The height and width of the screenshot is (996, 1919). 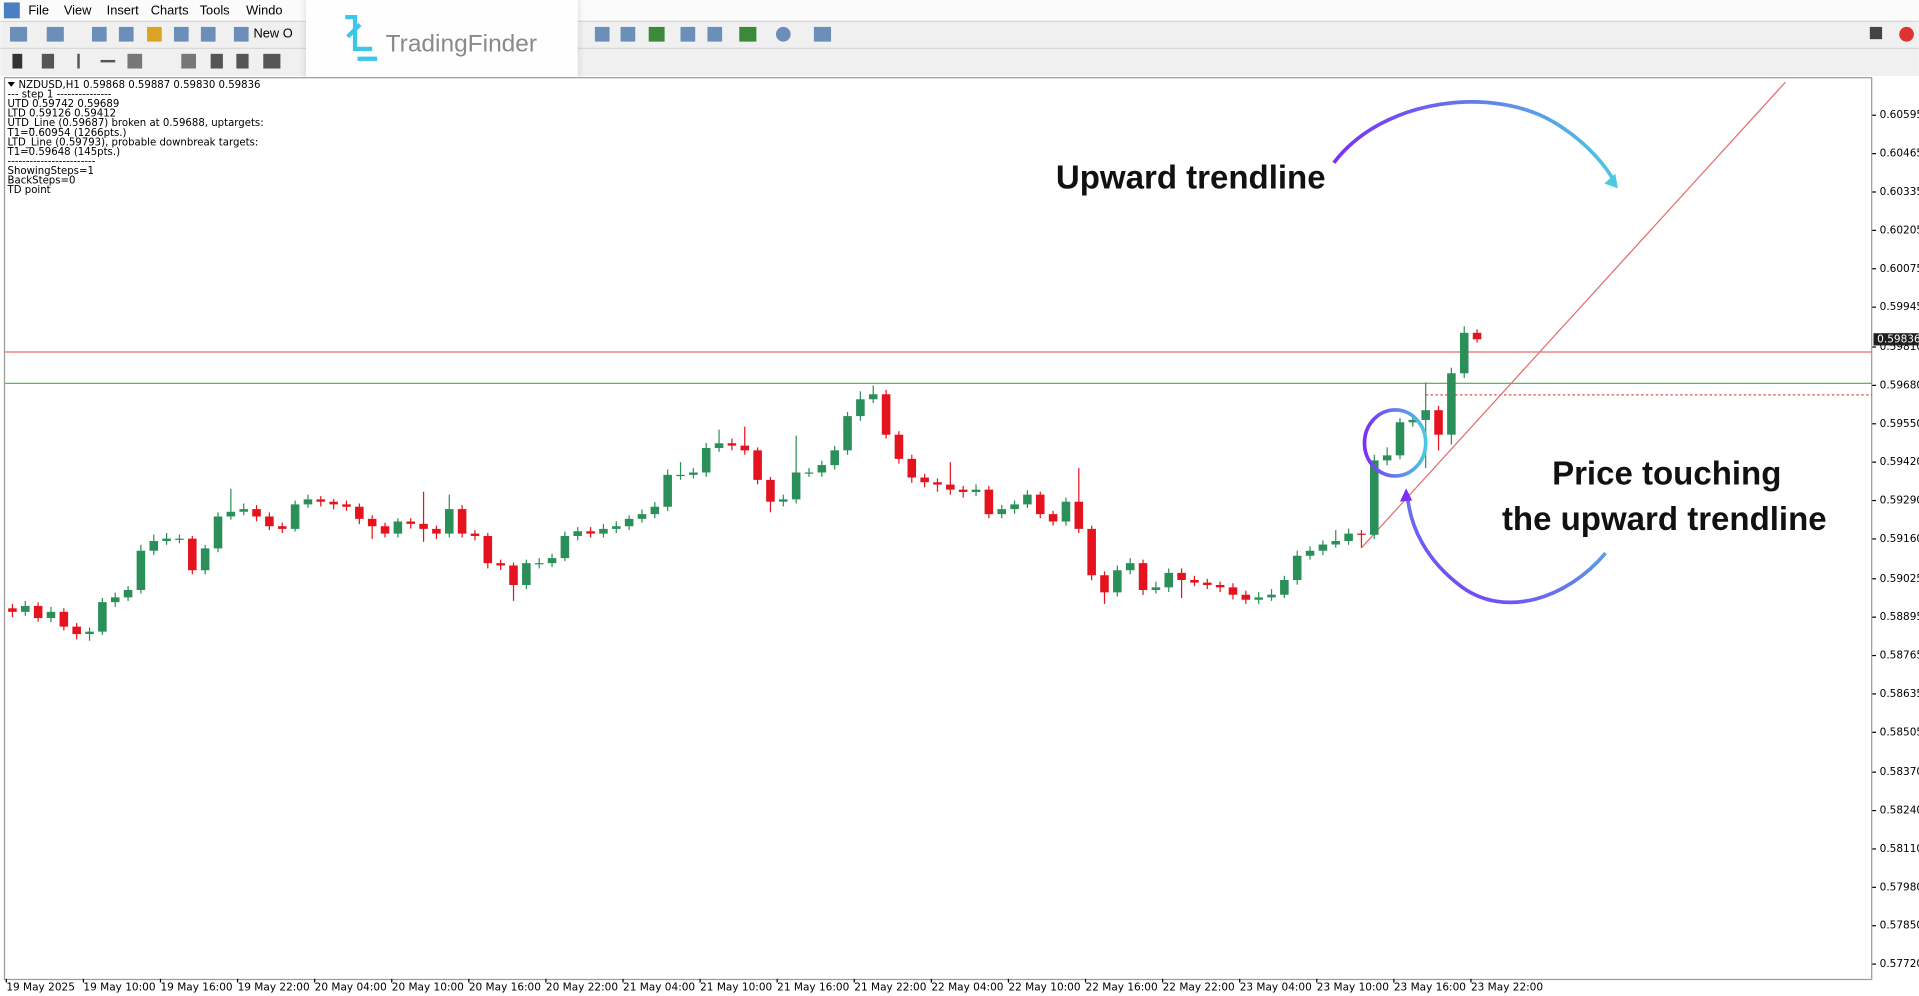 What do you see at coordinates (1899, 307) in the screenshot?
I see `y-tick-label: 0.59945` at bounding box center [1899, 307].